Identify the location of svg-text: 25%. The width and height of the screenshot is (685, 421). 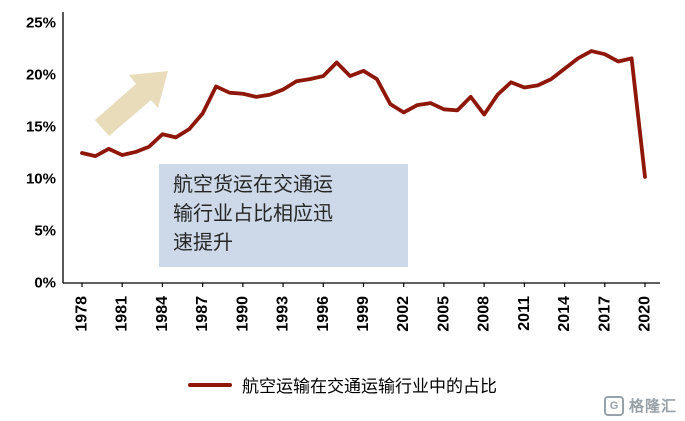
(41, 23).